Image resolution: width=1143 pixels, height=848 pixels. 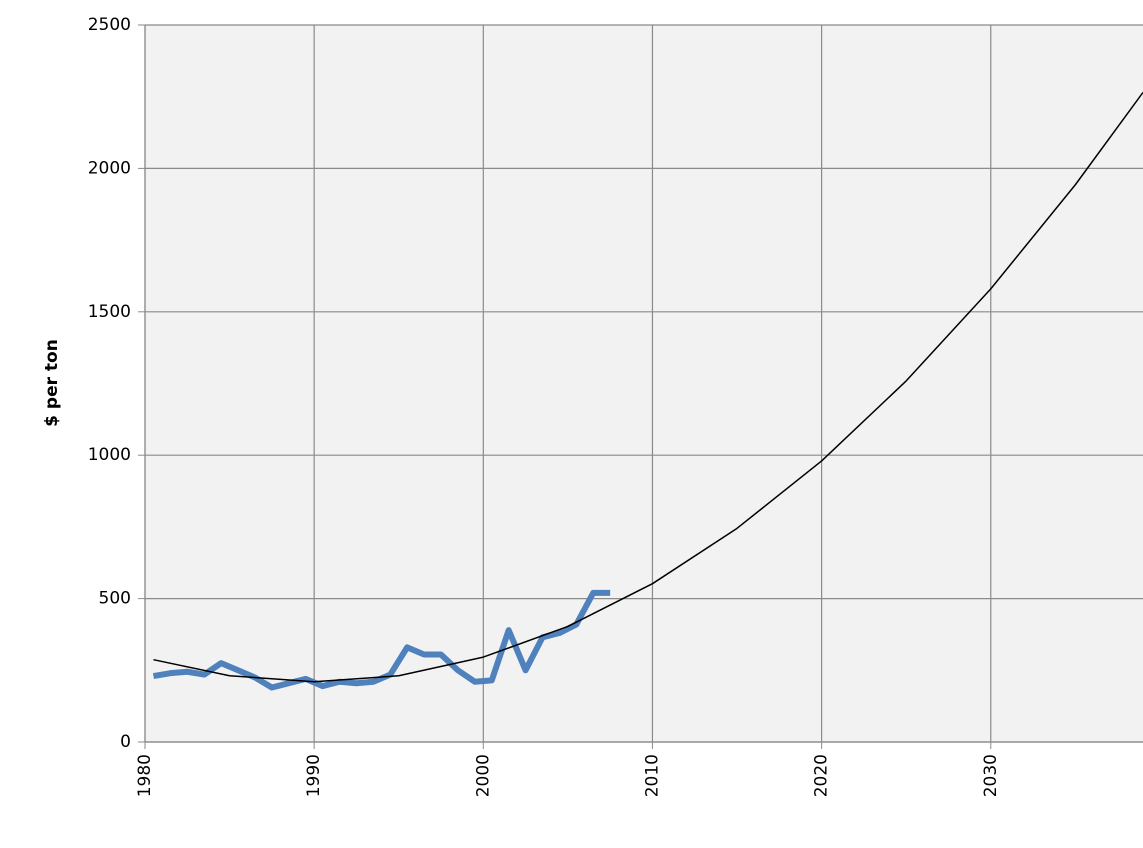 What do you see at coordinates (52, 383) in the screenshot?
I see `y-axis-label: $ per ton` at bounding box center [52, 383].